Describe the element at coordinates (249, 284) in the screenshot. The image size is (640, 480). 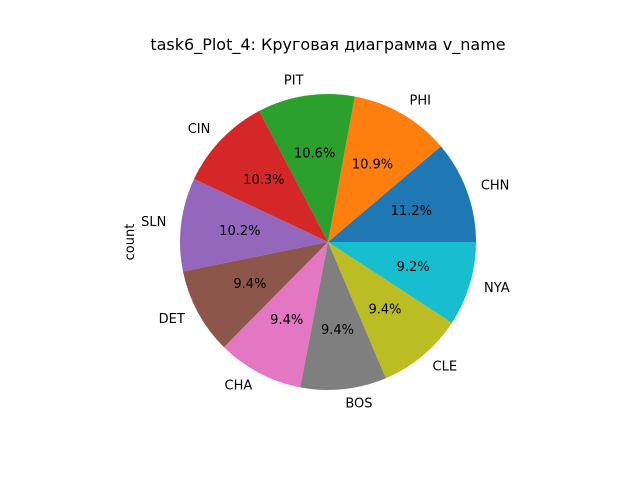
I see `percent-label-det: 9.4%` at that location.